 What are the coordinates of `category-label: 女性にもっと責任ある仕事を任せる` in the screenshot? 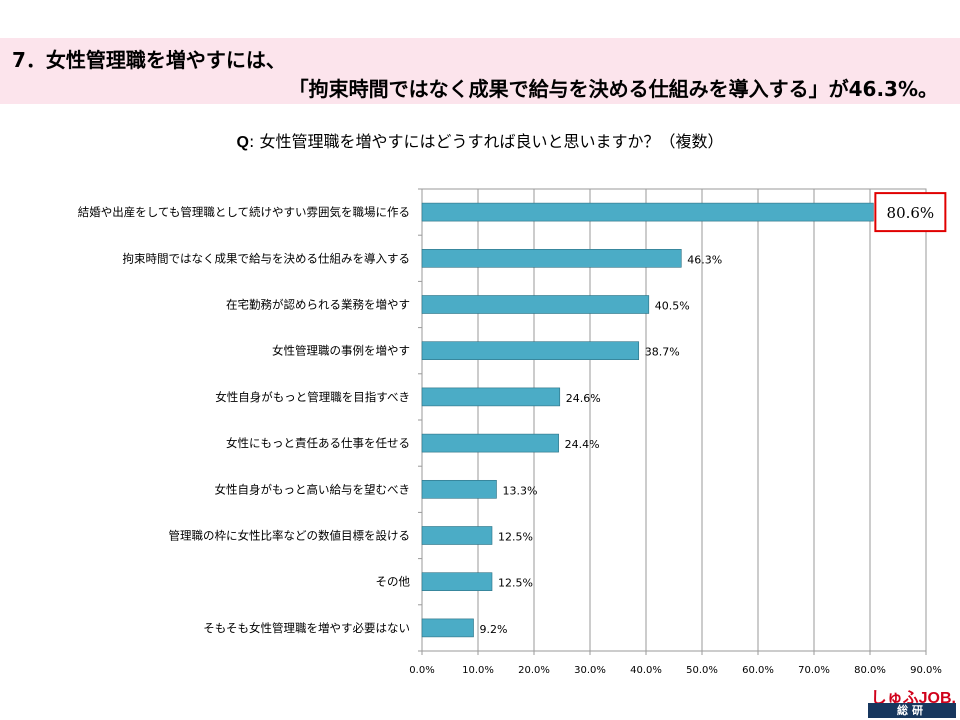 It's located at (318, 443).